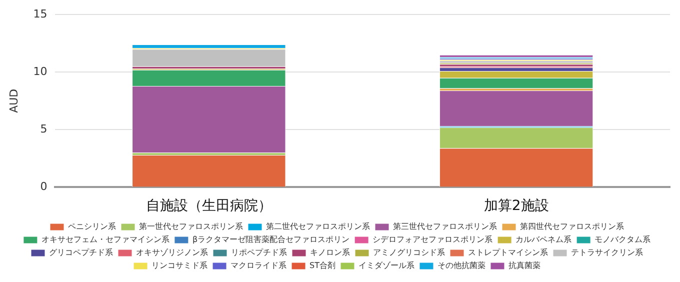 This screenshot has height=282, width=680. I want to click on legend-label: ストレプトマイシン系, so click(508, 253).